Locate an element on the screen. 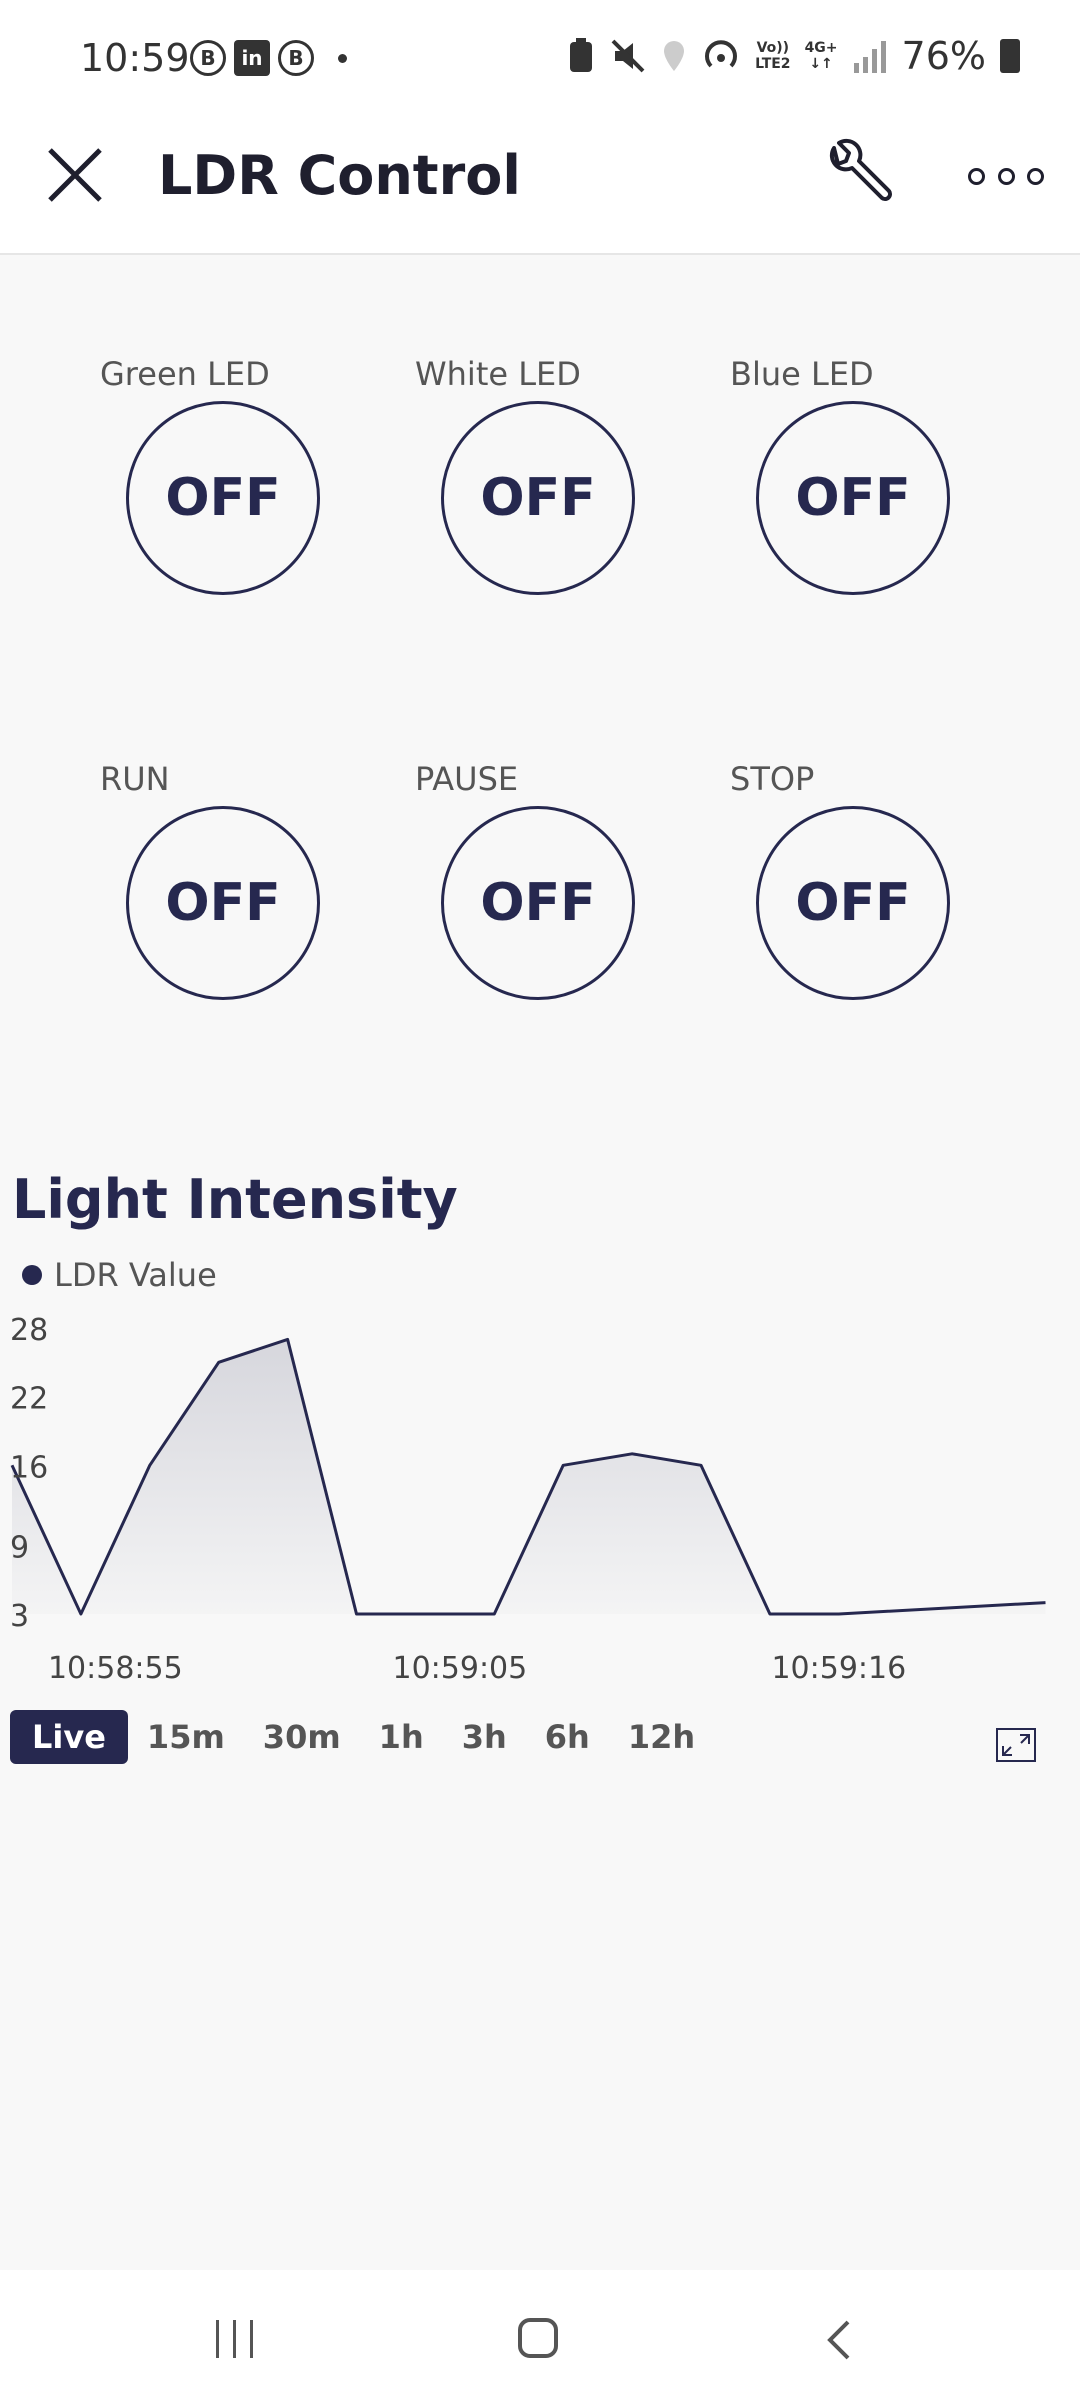 Image resolution: width=1080 pixels, height=2400 pixels. switch-pause: PAUSE OFF is located at coordinates (565, 885).